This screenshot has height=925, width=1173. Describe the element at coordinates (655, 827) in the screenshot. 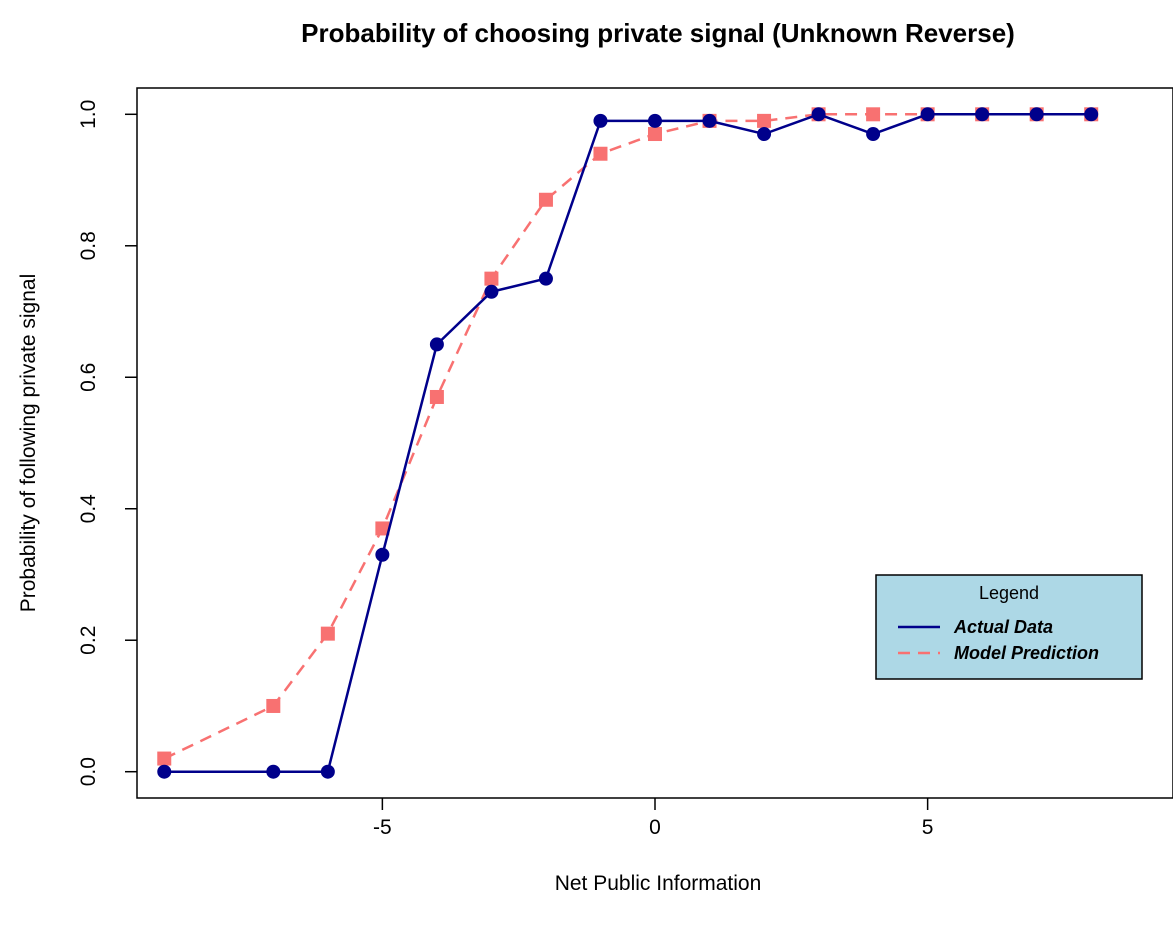

I see `x-tick-label: 0` at that location.